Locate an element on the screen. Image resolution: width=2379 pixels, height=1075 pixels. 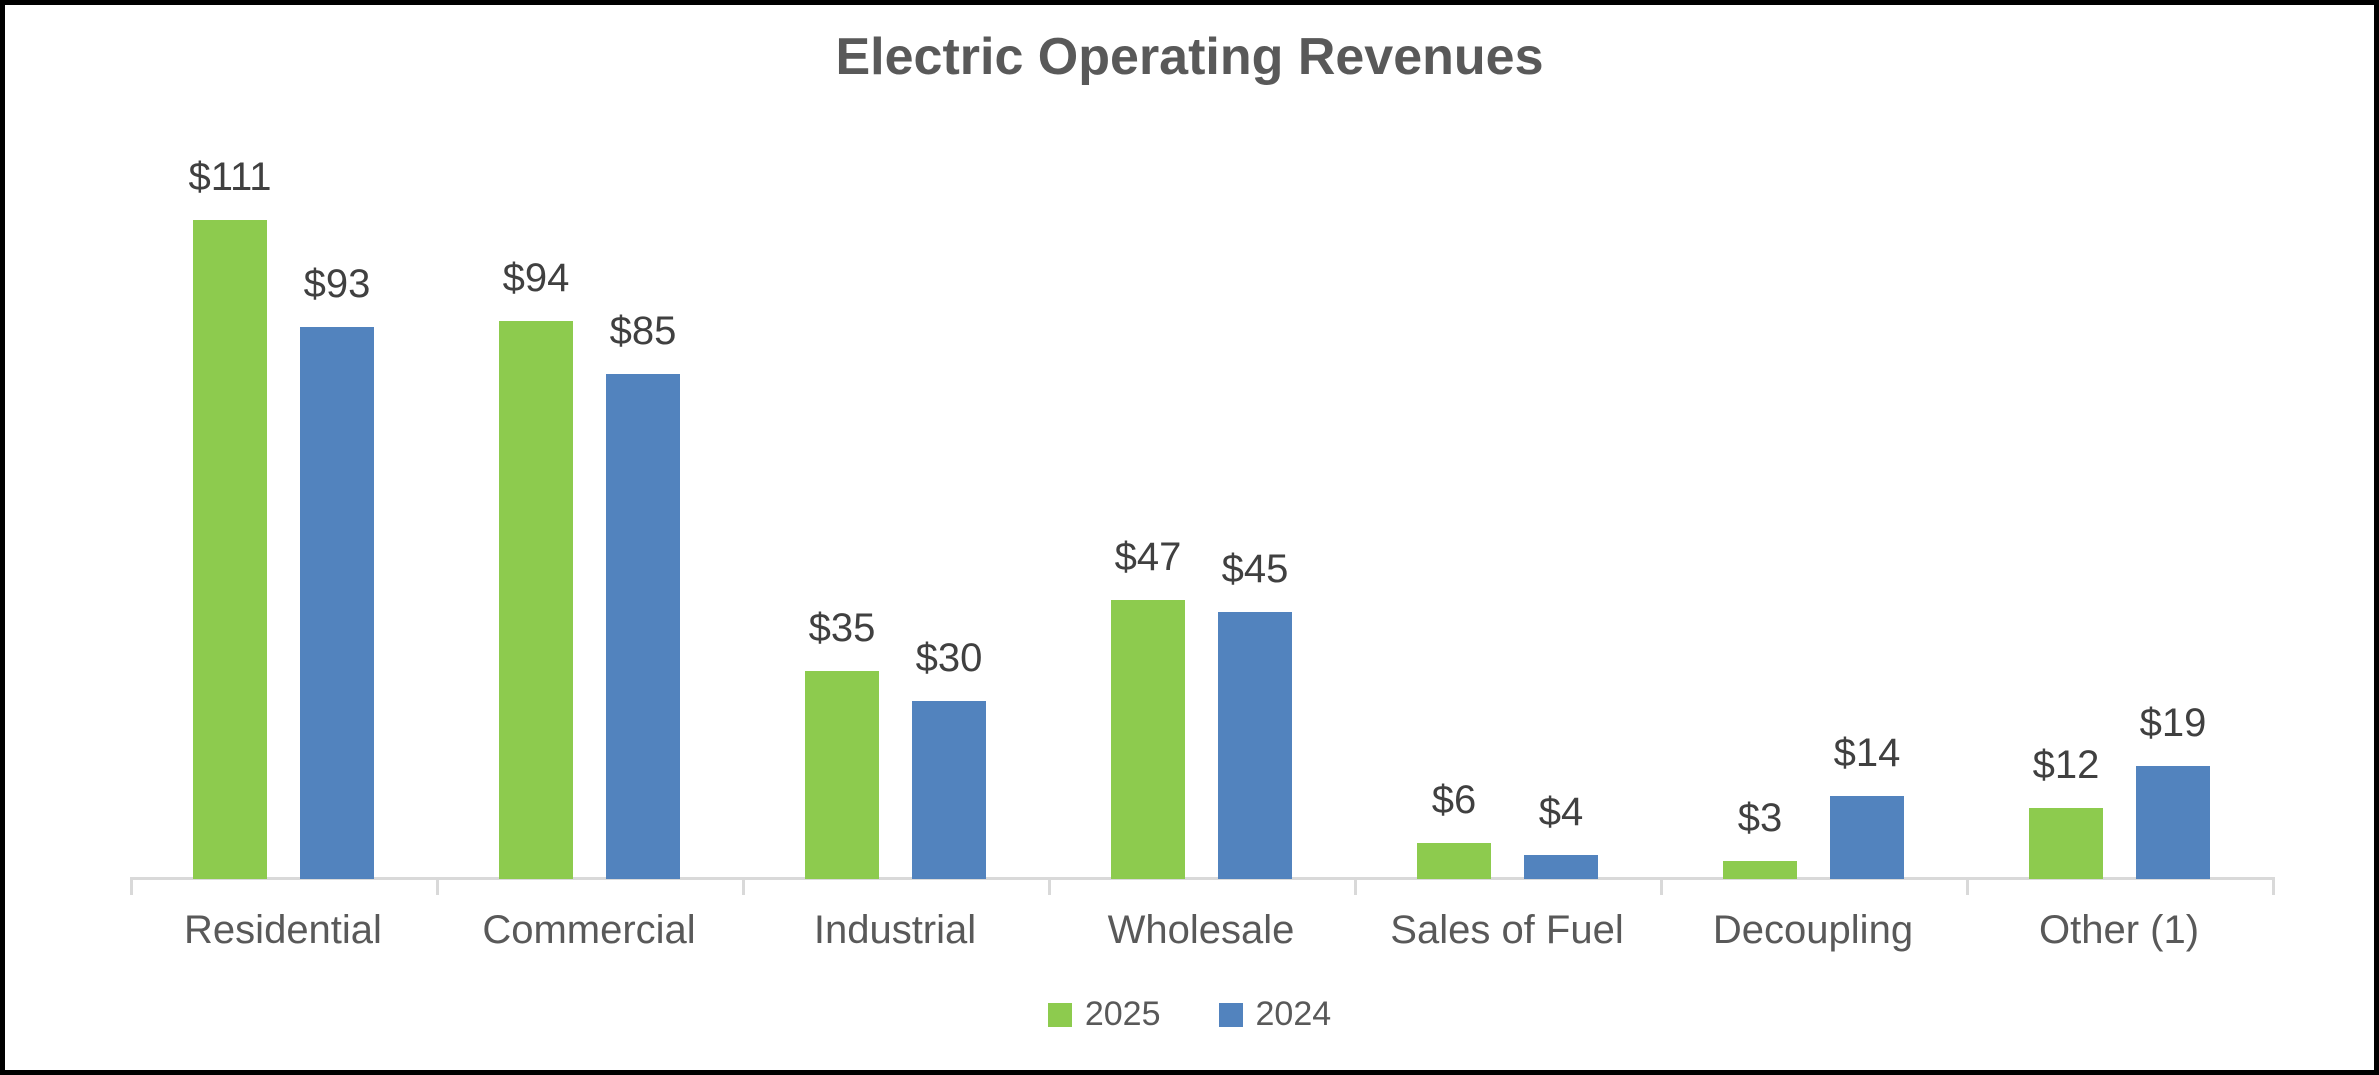
category-label-industrial: Industrial is located at coordinates (895, 930).